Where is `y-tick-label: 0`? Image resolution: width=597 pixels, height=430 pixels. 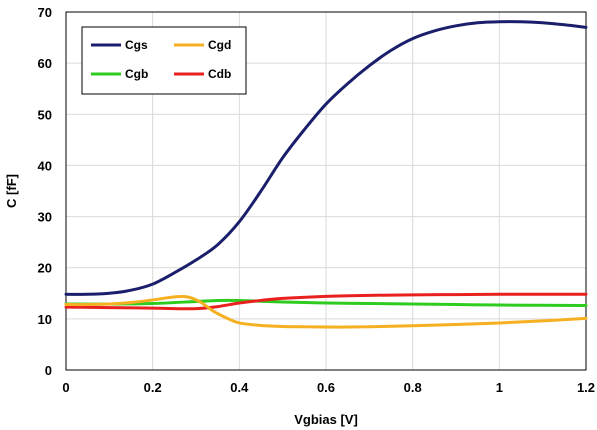 y-tick-label: 0 is located at coordinates (48, 370).